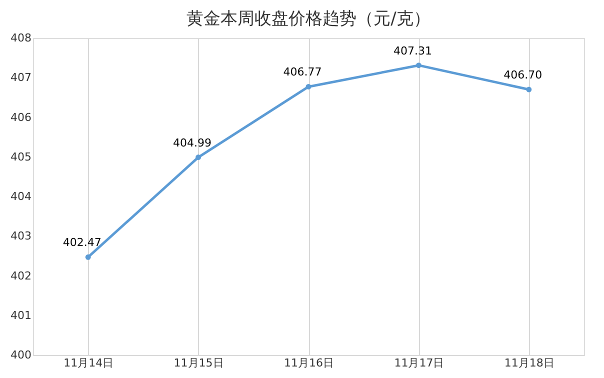 Image resolution: width=604 pixels, height=378 pixels. Describe the element at coordinates (308, 19) in the screenshot. I see `chart-title: 黄金本周收盘价格趋势（元/克）` at that location.